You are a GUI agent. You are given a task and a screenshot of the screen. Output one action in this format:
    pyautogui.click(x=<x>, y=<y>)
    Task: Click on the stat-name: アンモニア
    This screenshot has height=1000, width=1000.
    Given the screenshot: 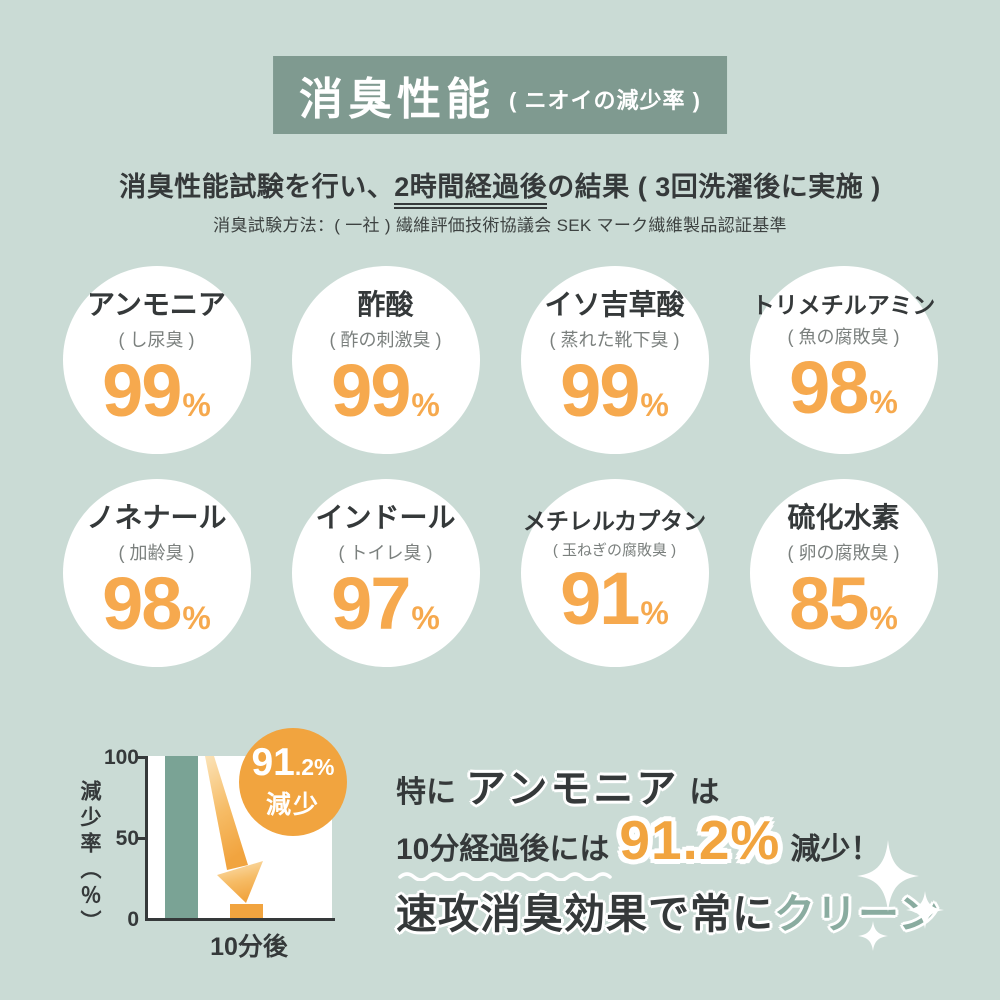 What is the action you would take?
    pyautogui.click(x=156, y=305)
    